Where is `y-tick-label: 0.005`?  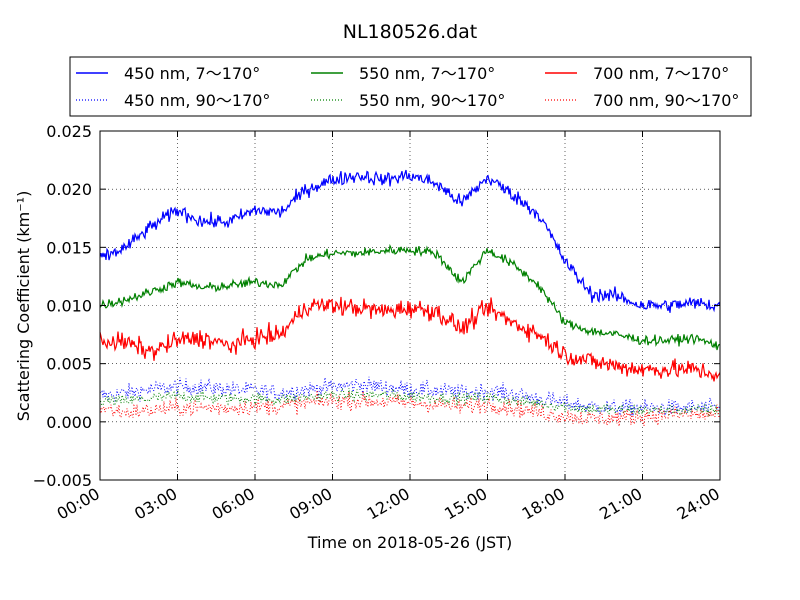 y-tick-label: 0.005 is located at coordinates (69, 364).